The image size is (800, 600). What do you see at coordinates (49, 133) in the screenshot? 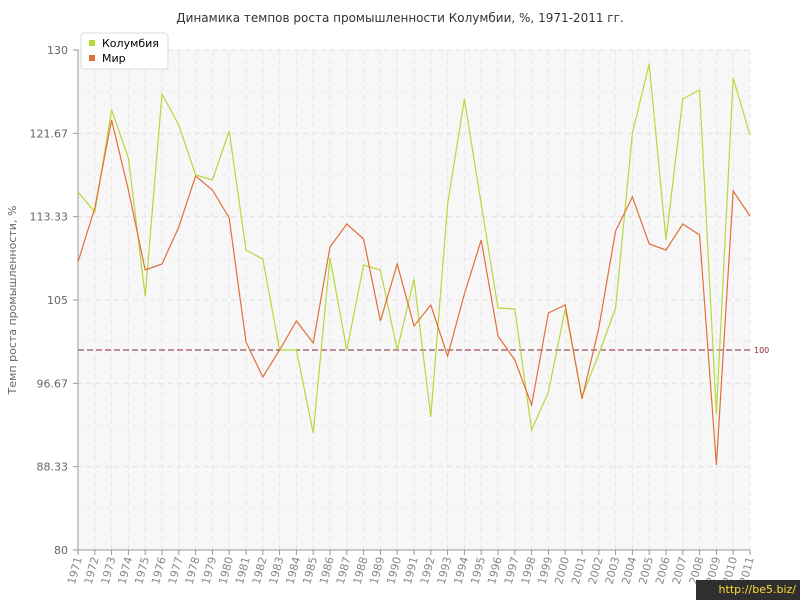
I see `y-tick-label: 121.67` at bounding box center [49, 133].